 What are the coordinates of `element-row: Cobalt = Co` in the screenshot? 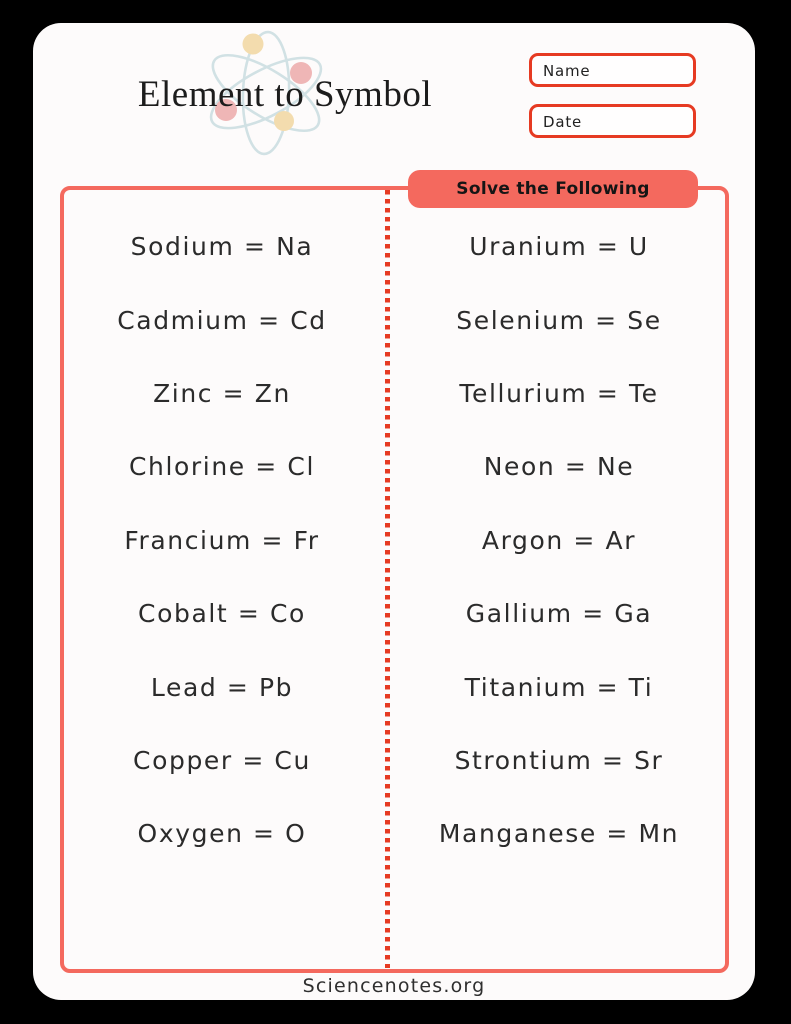 It's located at (222, 614).